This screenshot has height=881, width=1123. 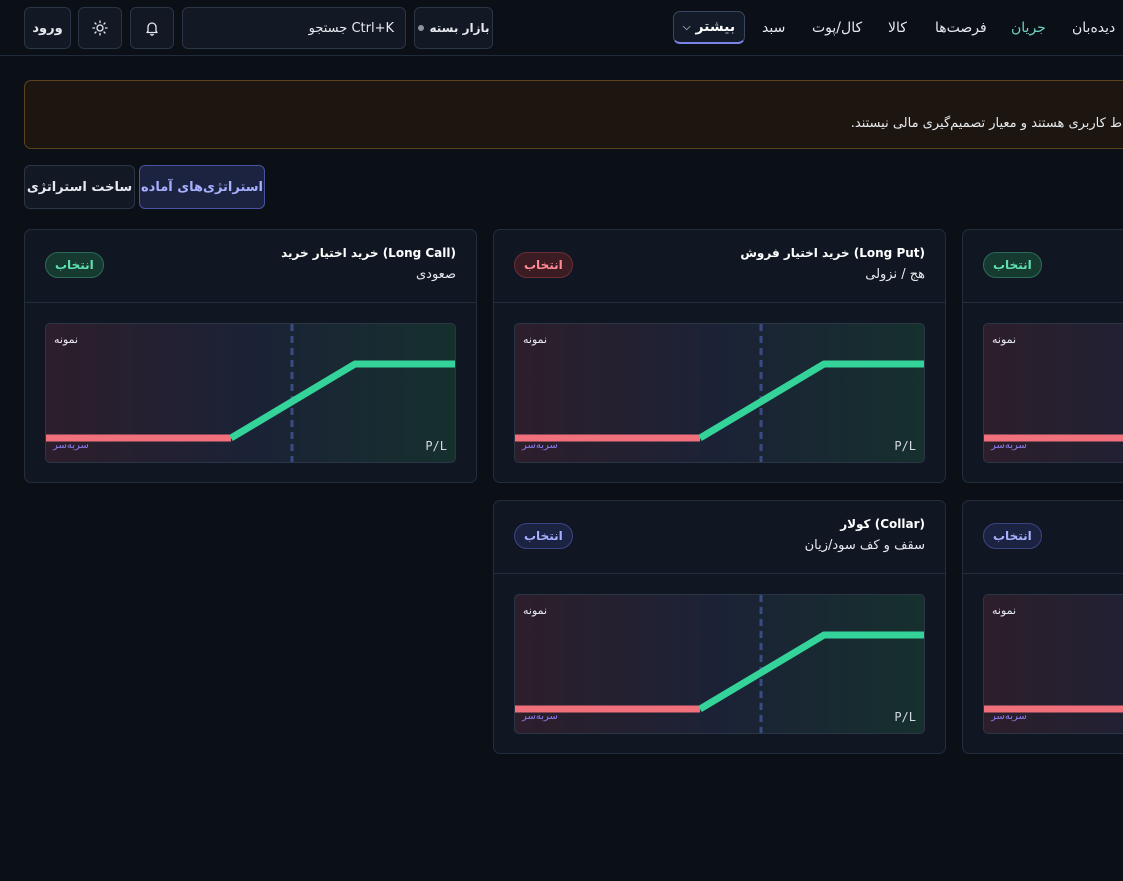 What do you see at coordinates (895, 274) in the screenshot?
I see `card-subtitle: هج / نزولی` at bounding box center [895, 274].